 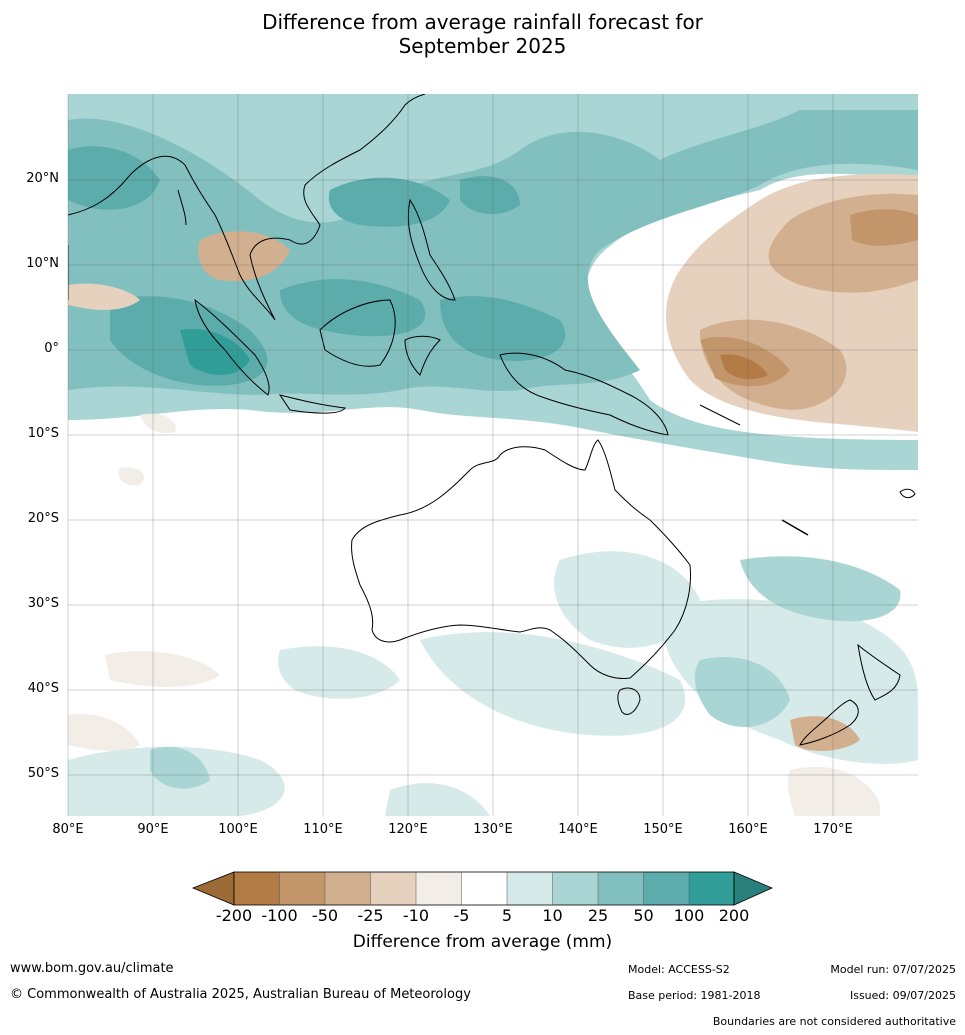 What do you see at coordinates (689, 915) in the screenshot?
I see `colorbar-tick-label: 100` at bounding box center [689, 915].